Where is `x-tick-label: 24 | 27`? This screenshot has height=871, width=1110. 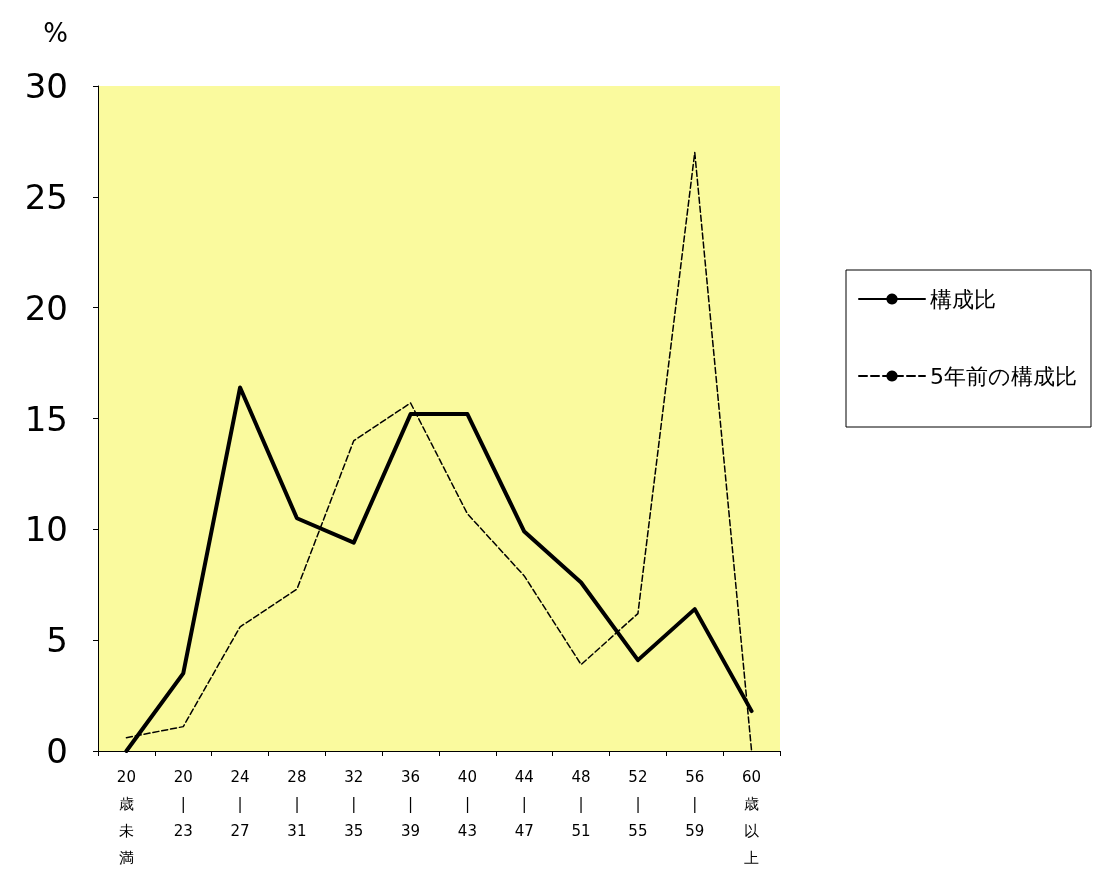
x-tick-label: 24 | 27 is located at coordinates (240, 803).